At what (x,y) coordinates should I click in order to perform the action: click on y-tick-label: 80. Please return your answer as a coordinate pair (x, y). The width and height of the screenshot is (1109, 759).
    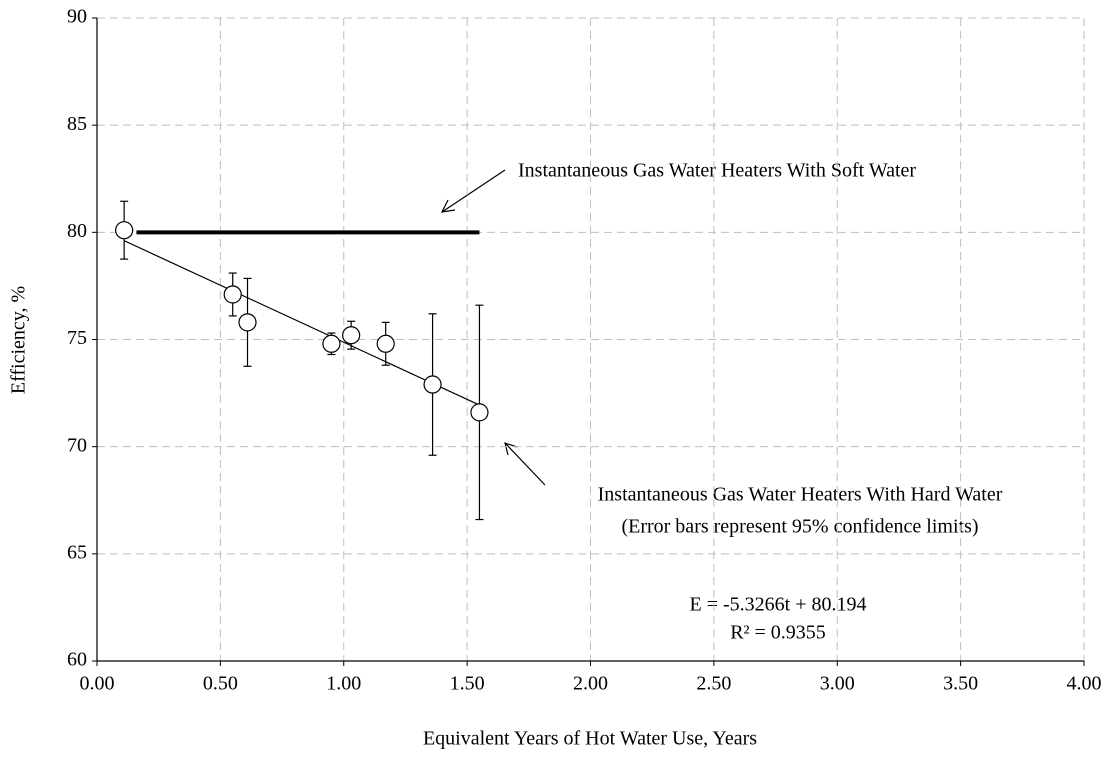
    Looking at the image, I should click on (77, 231).